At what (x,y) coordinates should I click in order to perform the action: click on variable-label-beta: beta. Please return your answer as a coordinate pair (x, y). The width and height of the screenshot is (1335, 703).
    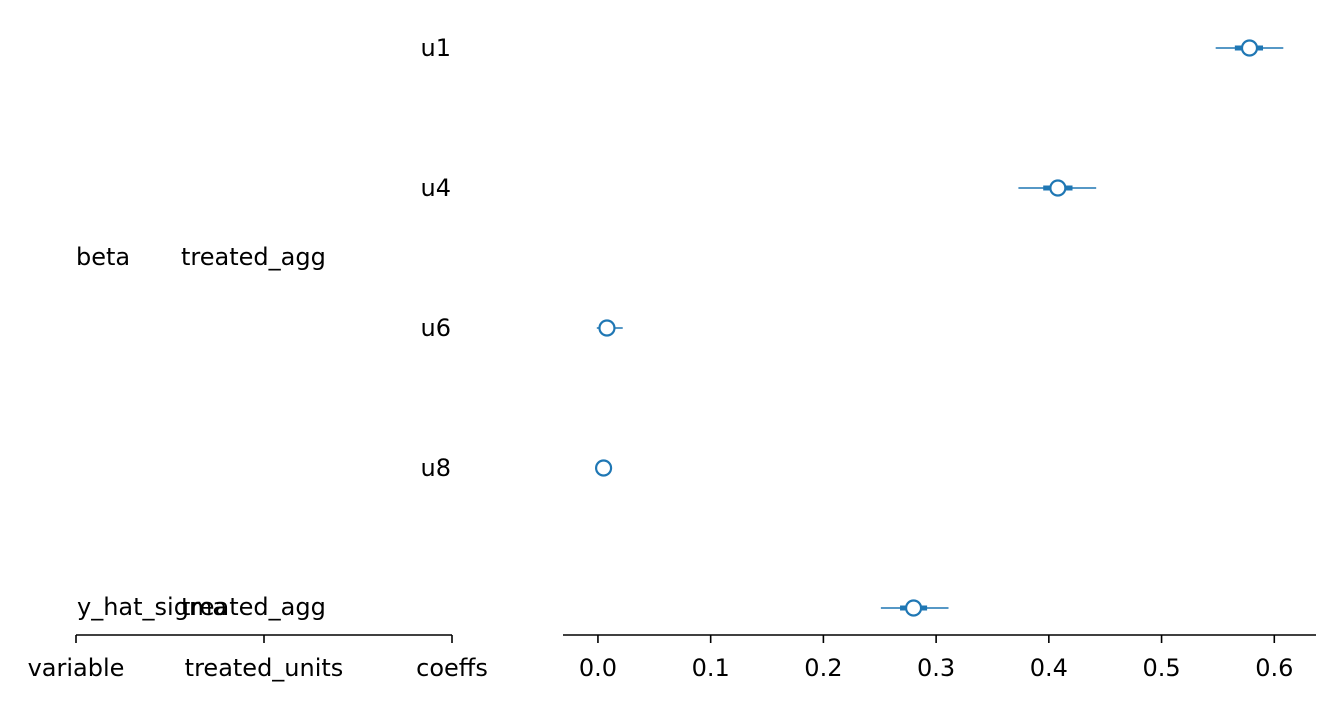
    Looking at the image, I should click on (103, 257).